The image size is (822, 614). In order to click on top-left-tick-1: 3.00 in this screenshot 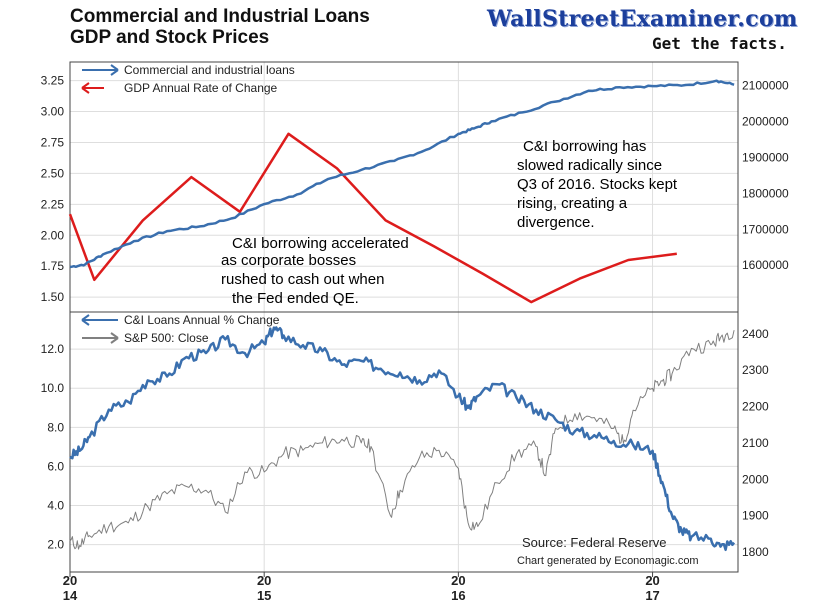, I will do `click(53, 112)`.